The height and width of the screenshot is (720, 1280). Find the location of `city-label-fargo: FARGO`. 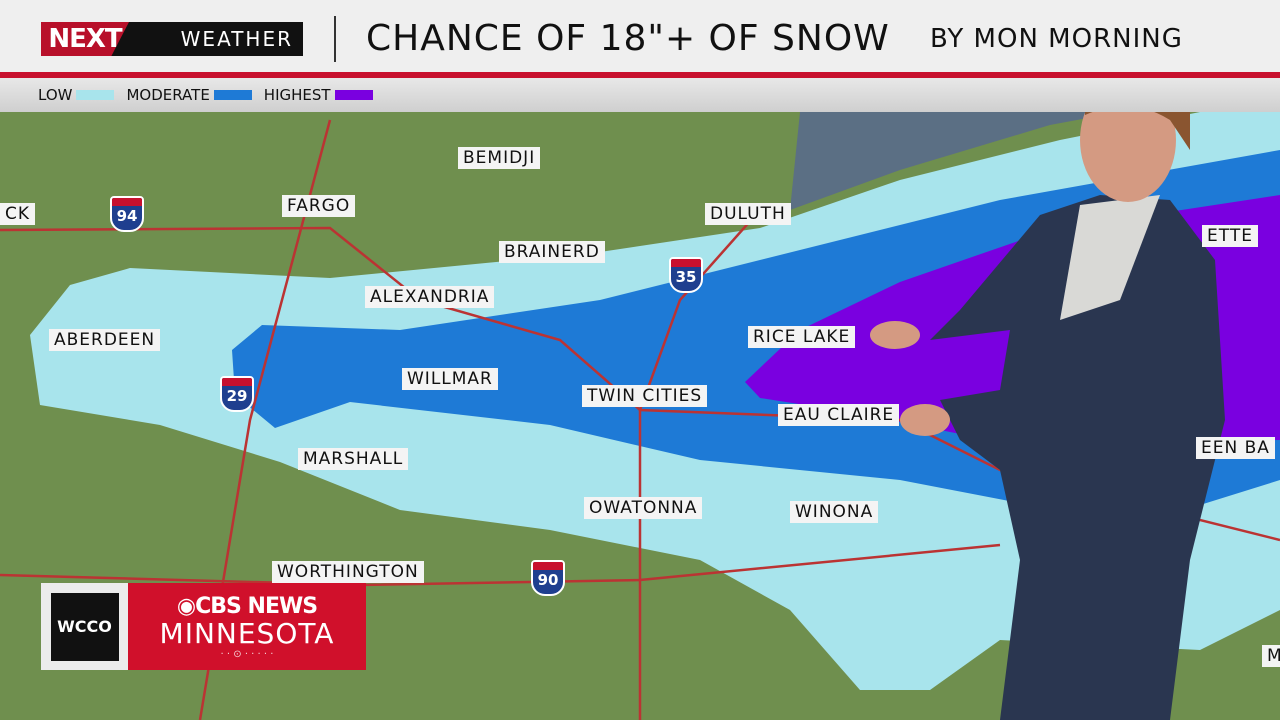

city-label-fargo: FARGO is located at coordinates (319, 206).